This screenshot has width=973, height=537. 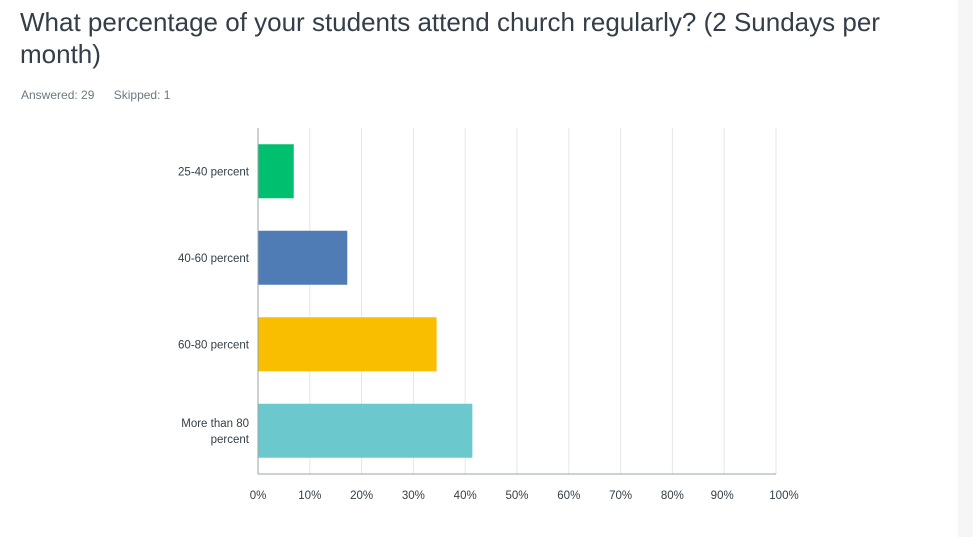 What do you see at coordinates (361, 496) in the screenshot?
I see `tick-label: 20%` at bounding box center [361, 496].